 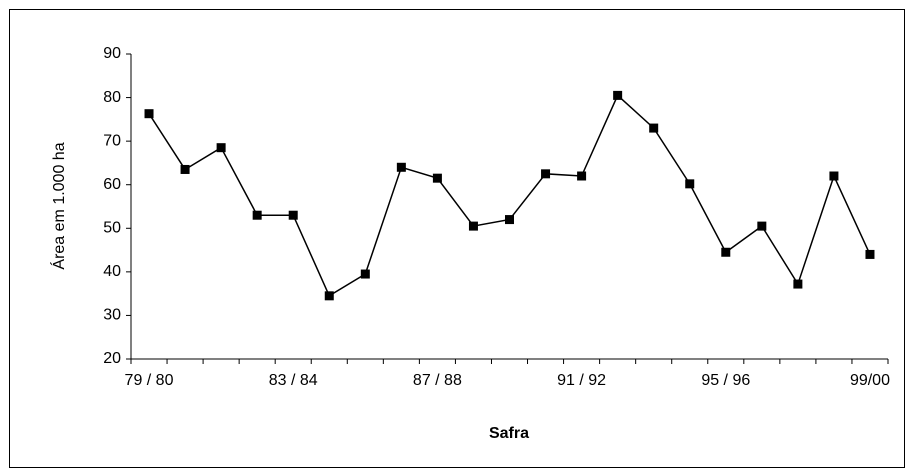 What do you see at coordinates (58, 205) in the screenshot?
I see `y-axis-title: Área em 1.000 ha` at bounding box center [58, 205].